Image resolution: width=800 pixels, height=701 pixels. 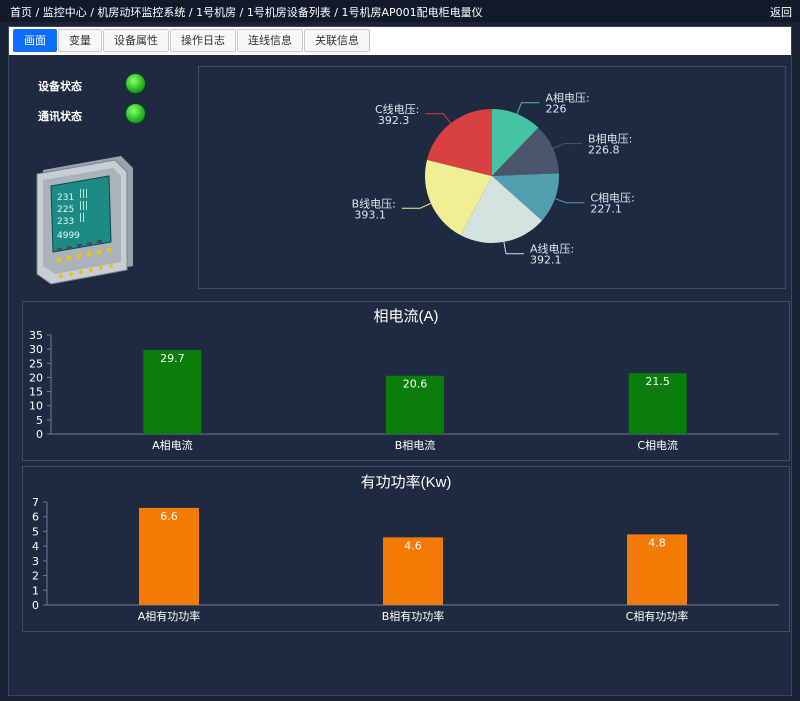 I want to click on comm-status-label: 通讯状态, so click(x=60, y=116).